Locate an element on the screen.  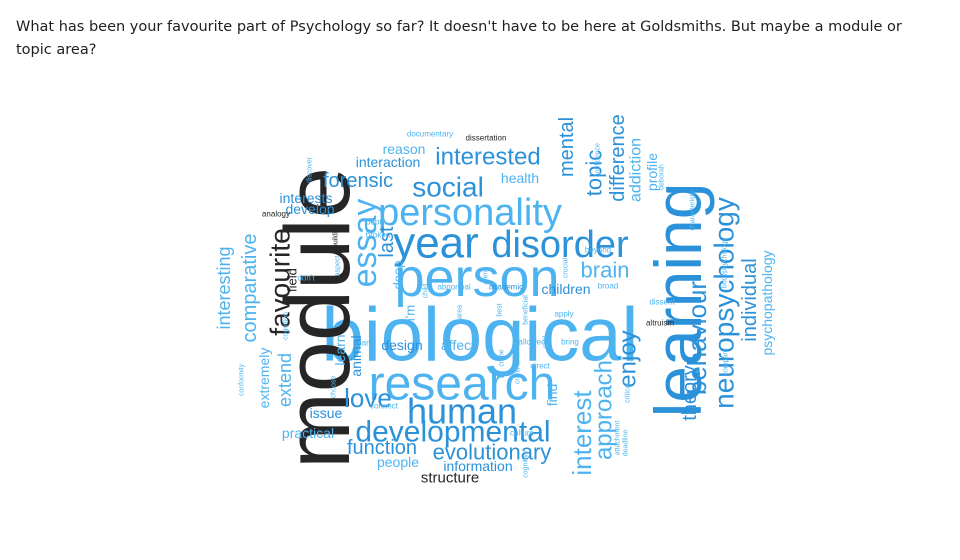
cloud-word-person: person is located at coordinates (476, 278).